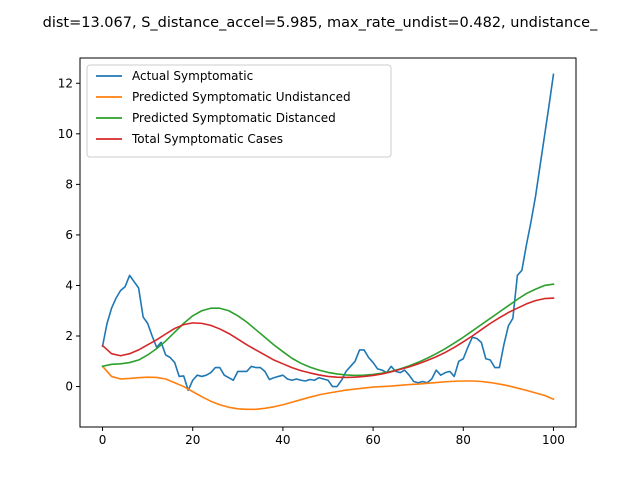 The height and width of the screenshot is (480, 640). What do you see at coordinates (192, 76) in the screenshot?
I see `legend-label-1: Actual Symptomatic` at bounding box center [192, 76].